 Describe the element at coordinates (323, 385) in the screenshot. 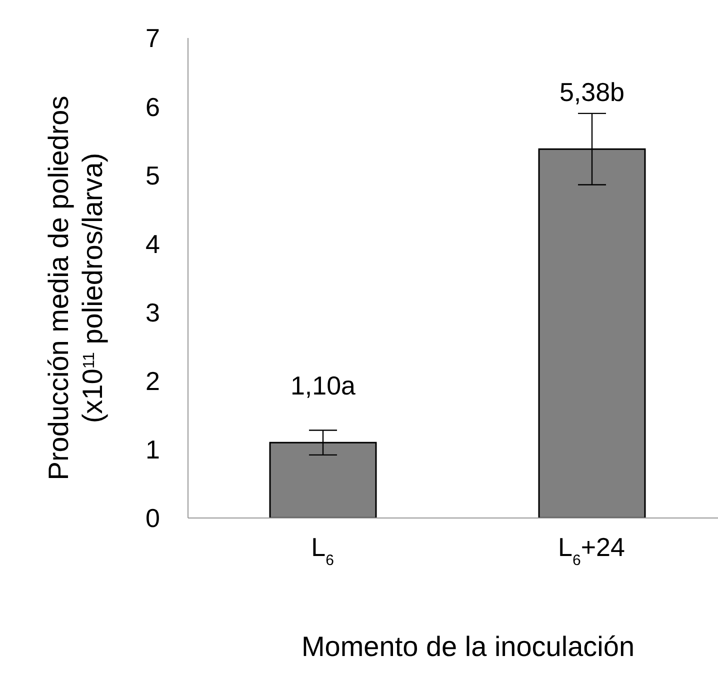

I see `data-label: 1,10a` at that location.